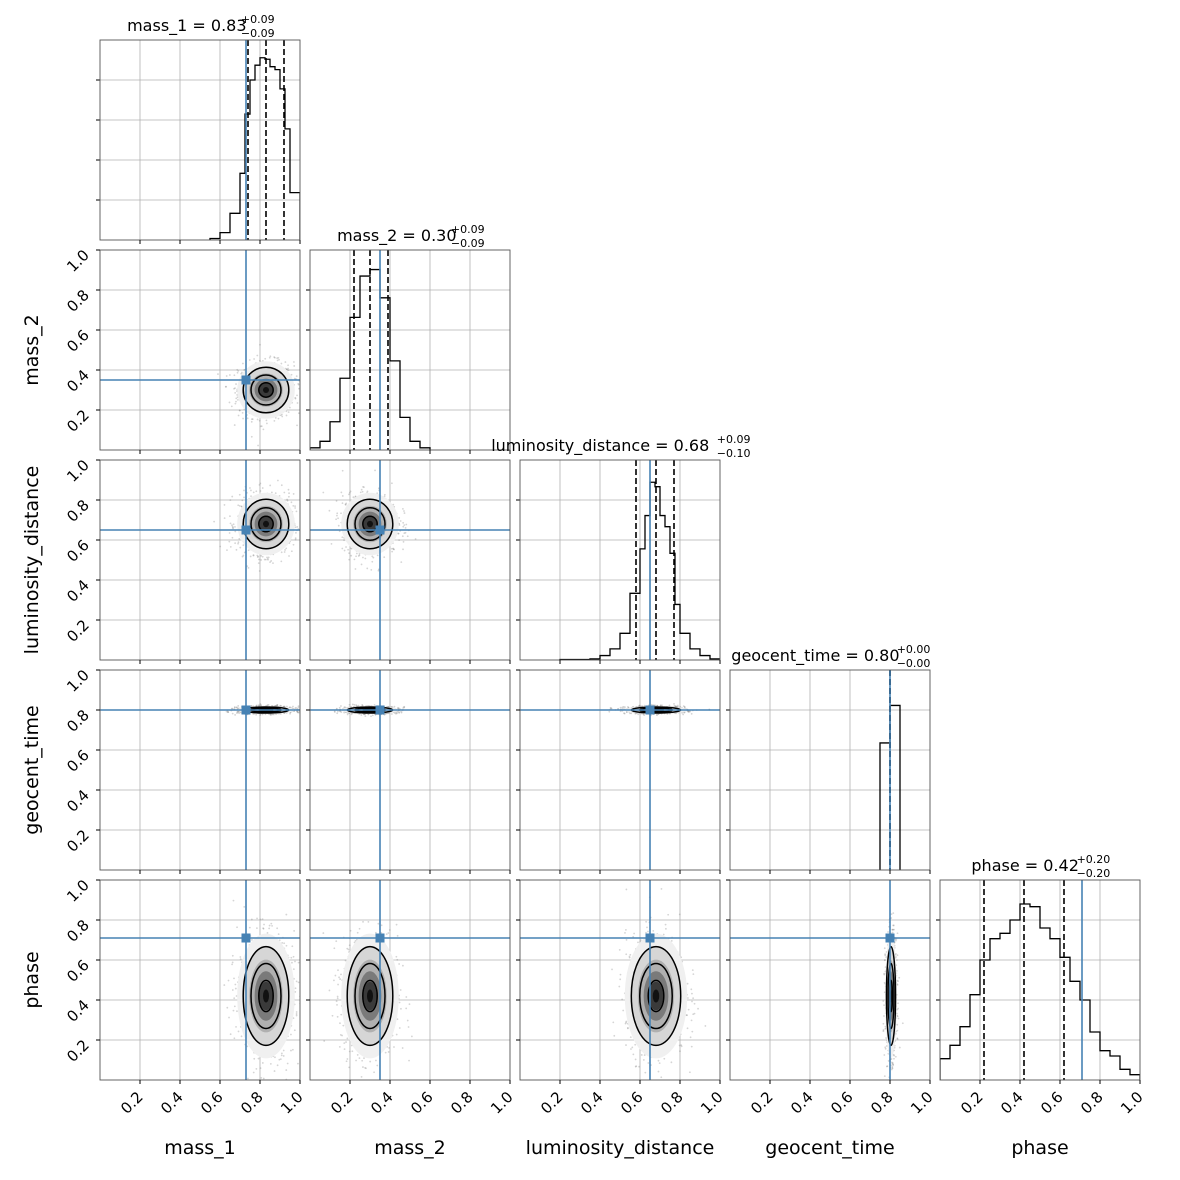 Image resolution: width=1180 pixels, height=1180 pixels. What do you see at coordinates (78, 341) in the screenshot?
I see `y-tick-label: 0.6` at bounding box center [78, 341].